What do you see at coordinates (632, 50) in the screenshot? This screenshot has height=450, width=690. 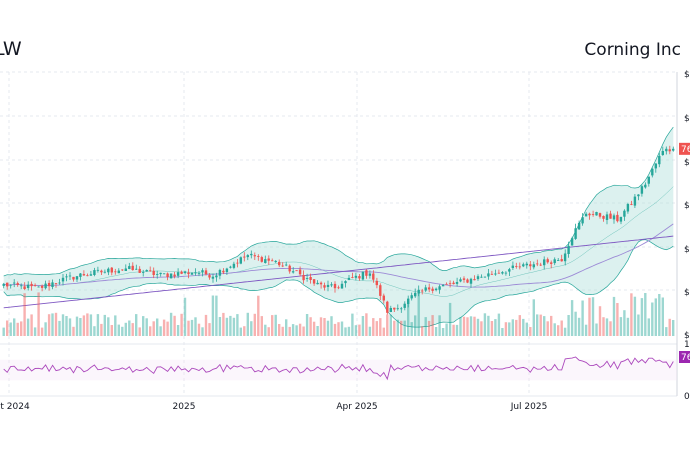 I see `company-name: Corning Inc` at bounding box center [632, 50].